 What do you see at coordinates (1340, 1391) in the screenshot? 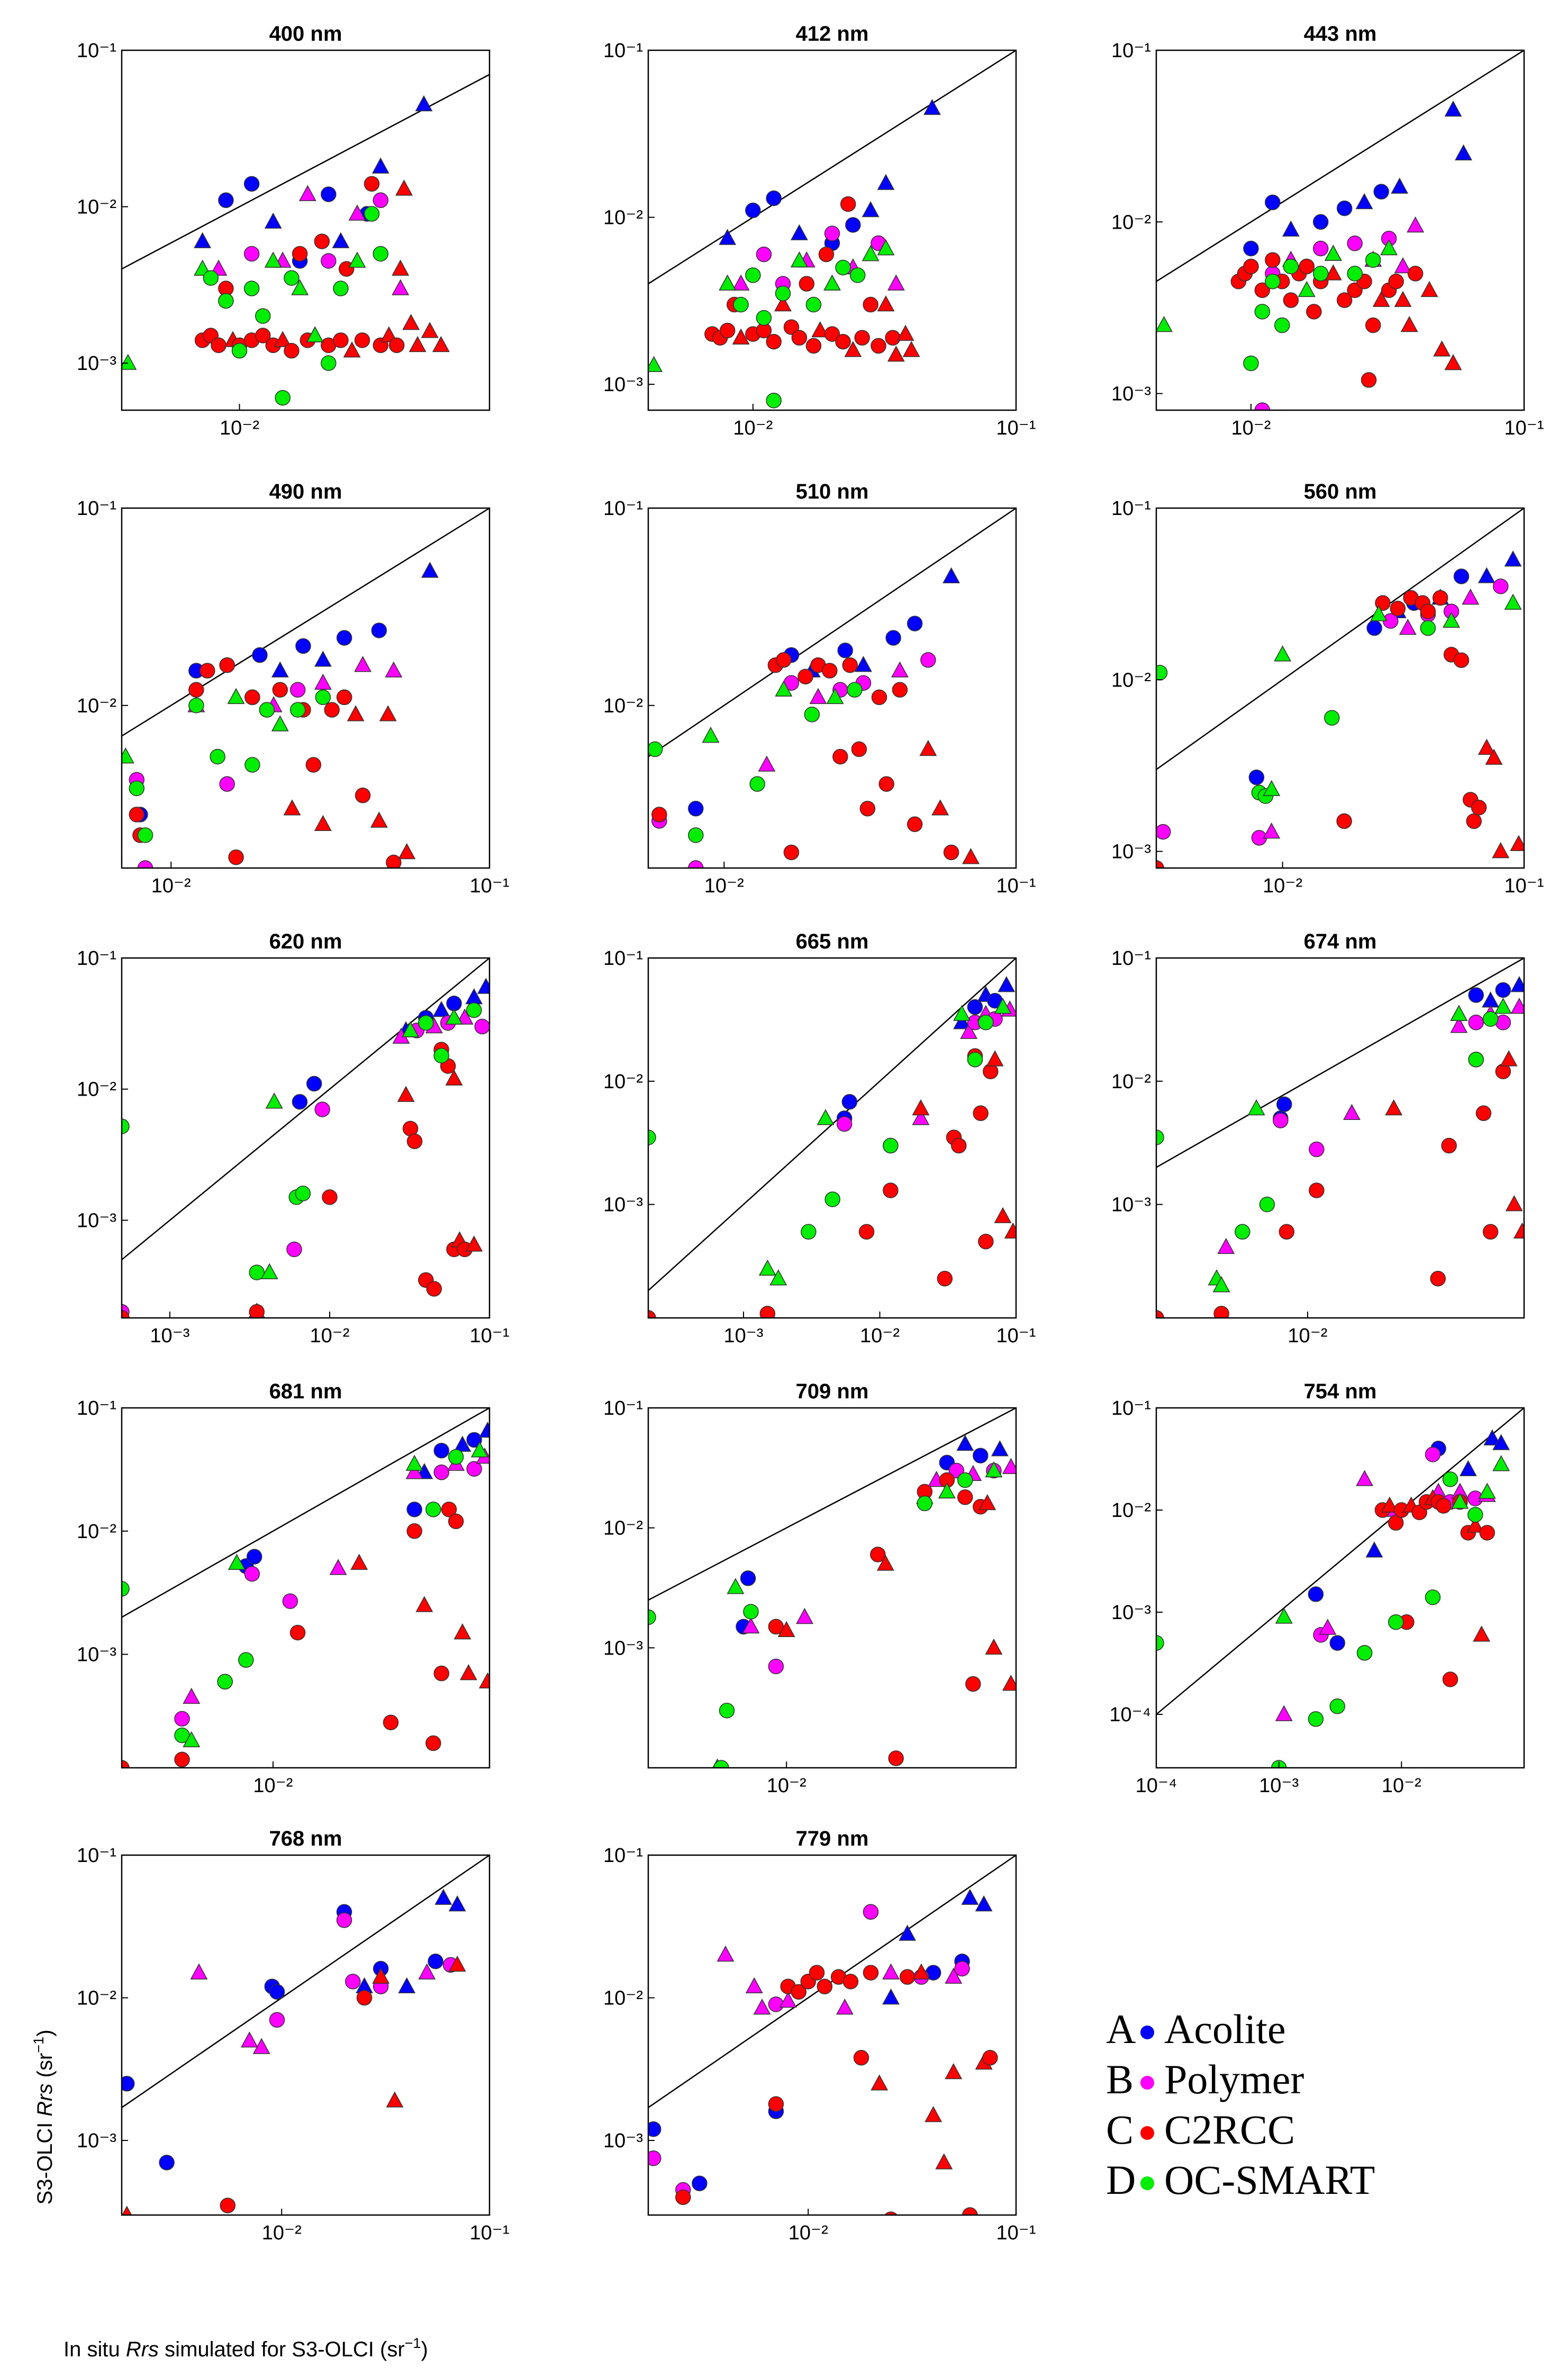
I see `panel-title: 754 nm` at bounding box center [1340, 1391].